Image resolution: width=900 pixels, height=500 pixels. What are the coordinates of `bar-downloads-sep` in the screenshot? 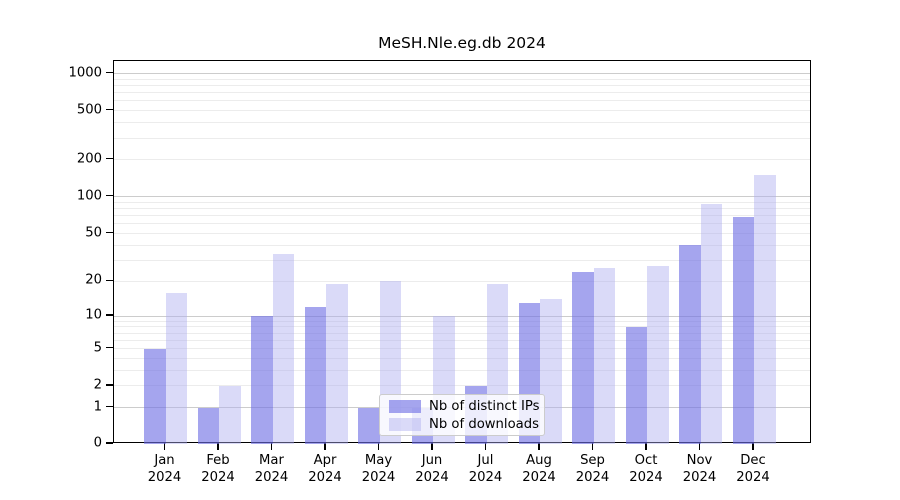 It's located at (604, 355).